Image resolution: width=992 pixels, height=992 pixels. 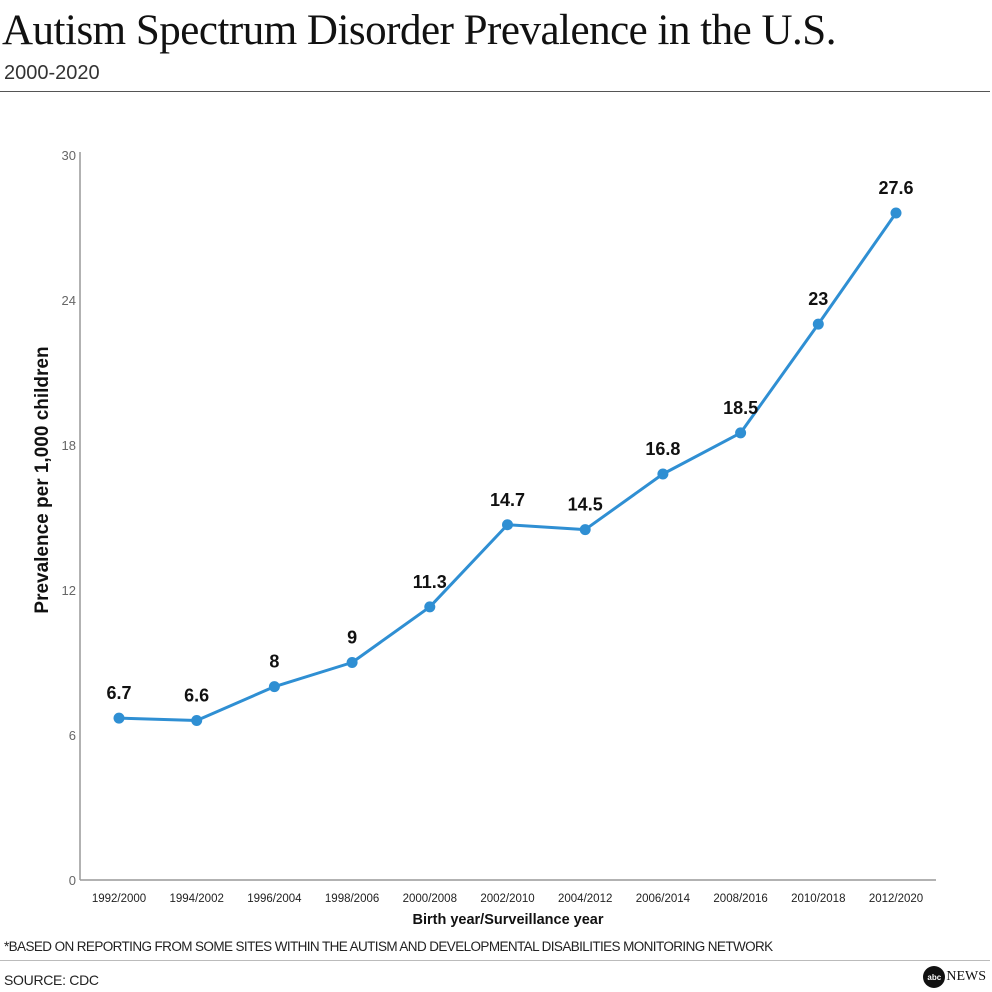 What do you see at coordinates (585, 505) in the screenshot?
I see `data-label: 14.5` at bounding box center [585, 505].